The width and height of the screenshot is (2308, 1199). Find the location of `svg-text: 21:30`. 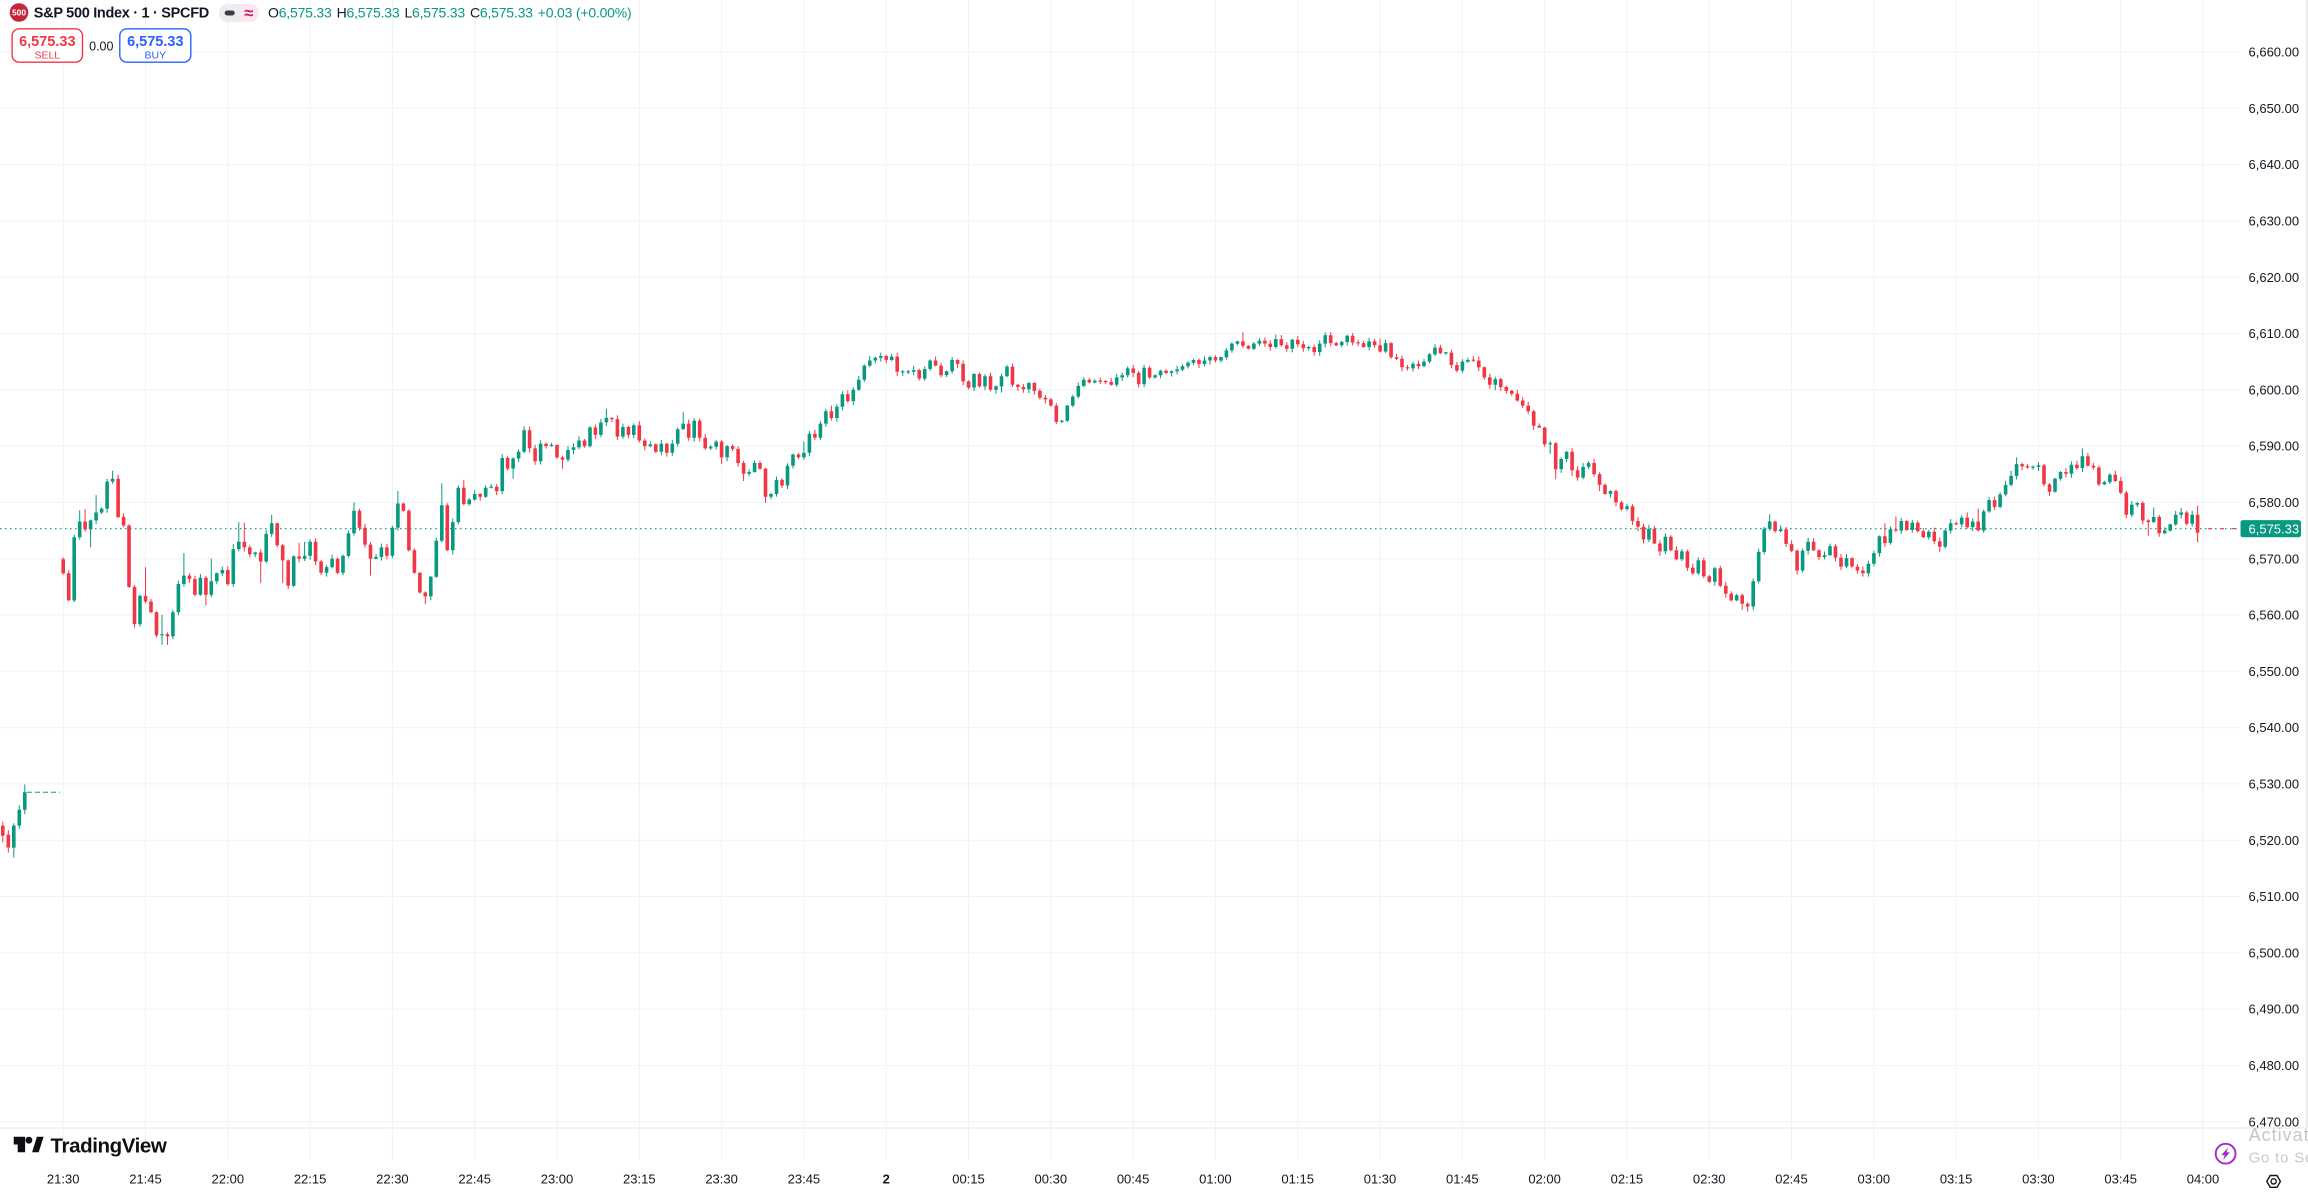

svg-text: 21:30 is located at coordinates (63, 1179).